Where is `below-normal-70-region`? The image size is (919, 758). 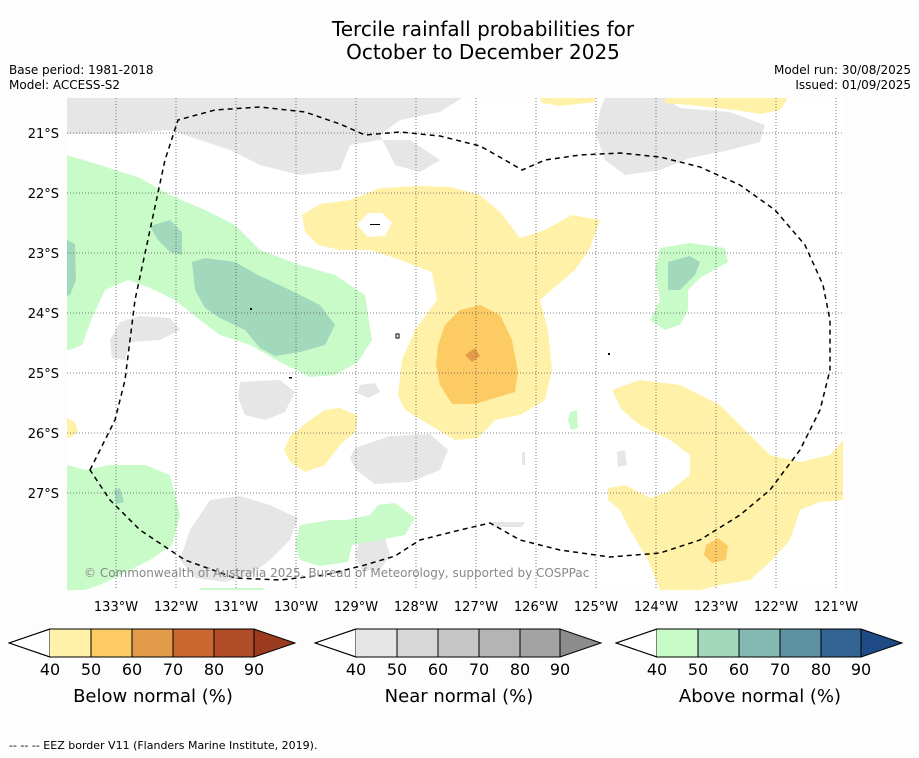
below-normal-70-region is located at coordinates (472, 355).